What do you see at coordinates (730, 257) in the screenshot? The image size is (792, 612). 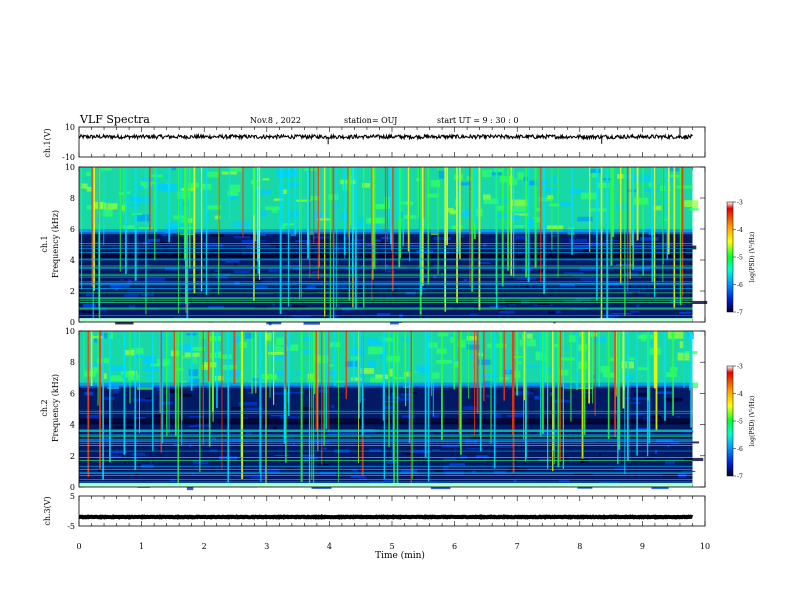 I see `ch1-colorbar-ramp` at bounding box center [730, 257].